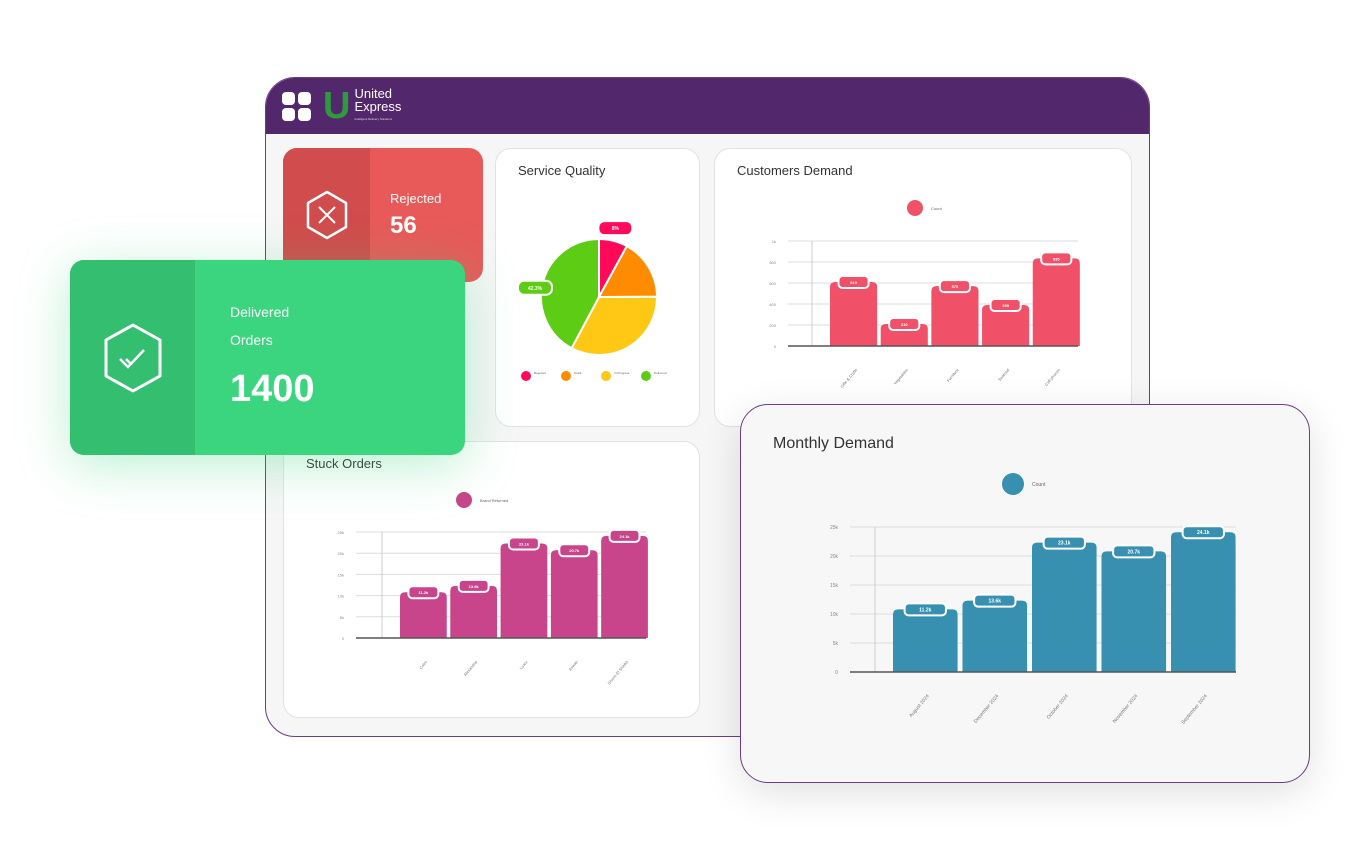 This screenshot has height=864, width=1351. I want to click on x-tick-label: Alexandria, so click(470, 668).